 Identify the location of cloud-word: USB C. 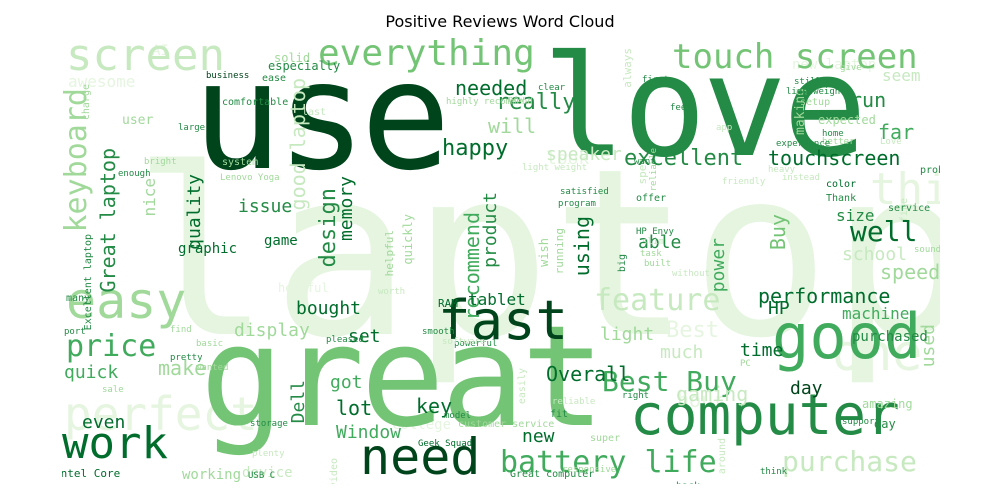
(262, 476).